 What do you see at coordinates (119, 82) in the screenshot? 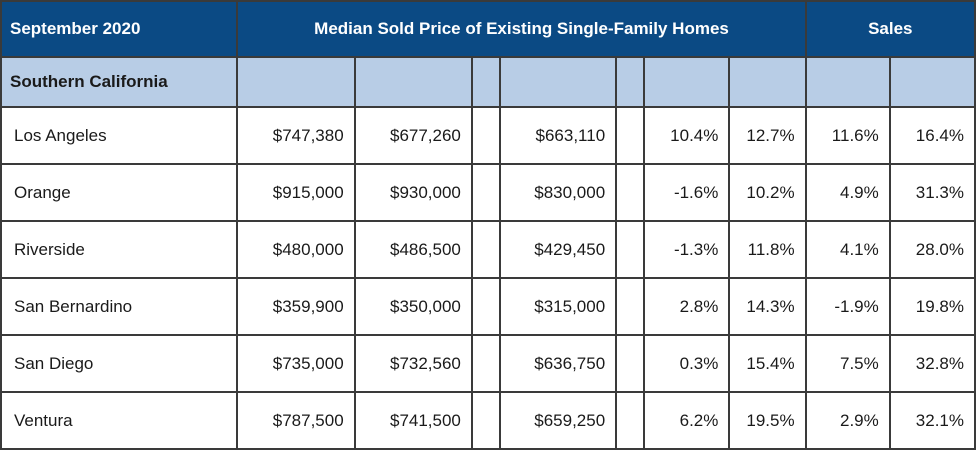
I see `region-label: Southern California` at bounding box center [119, 82].